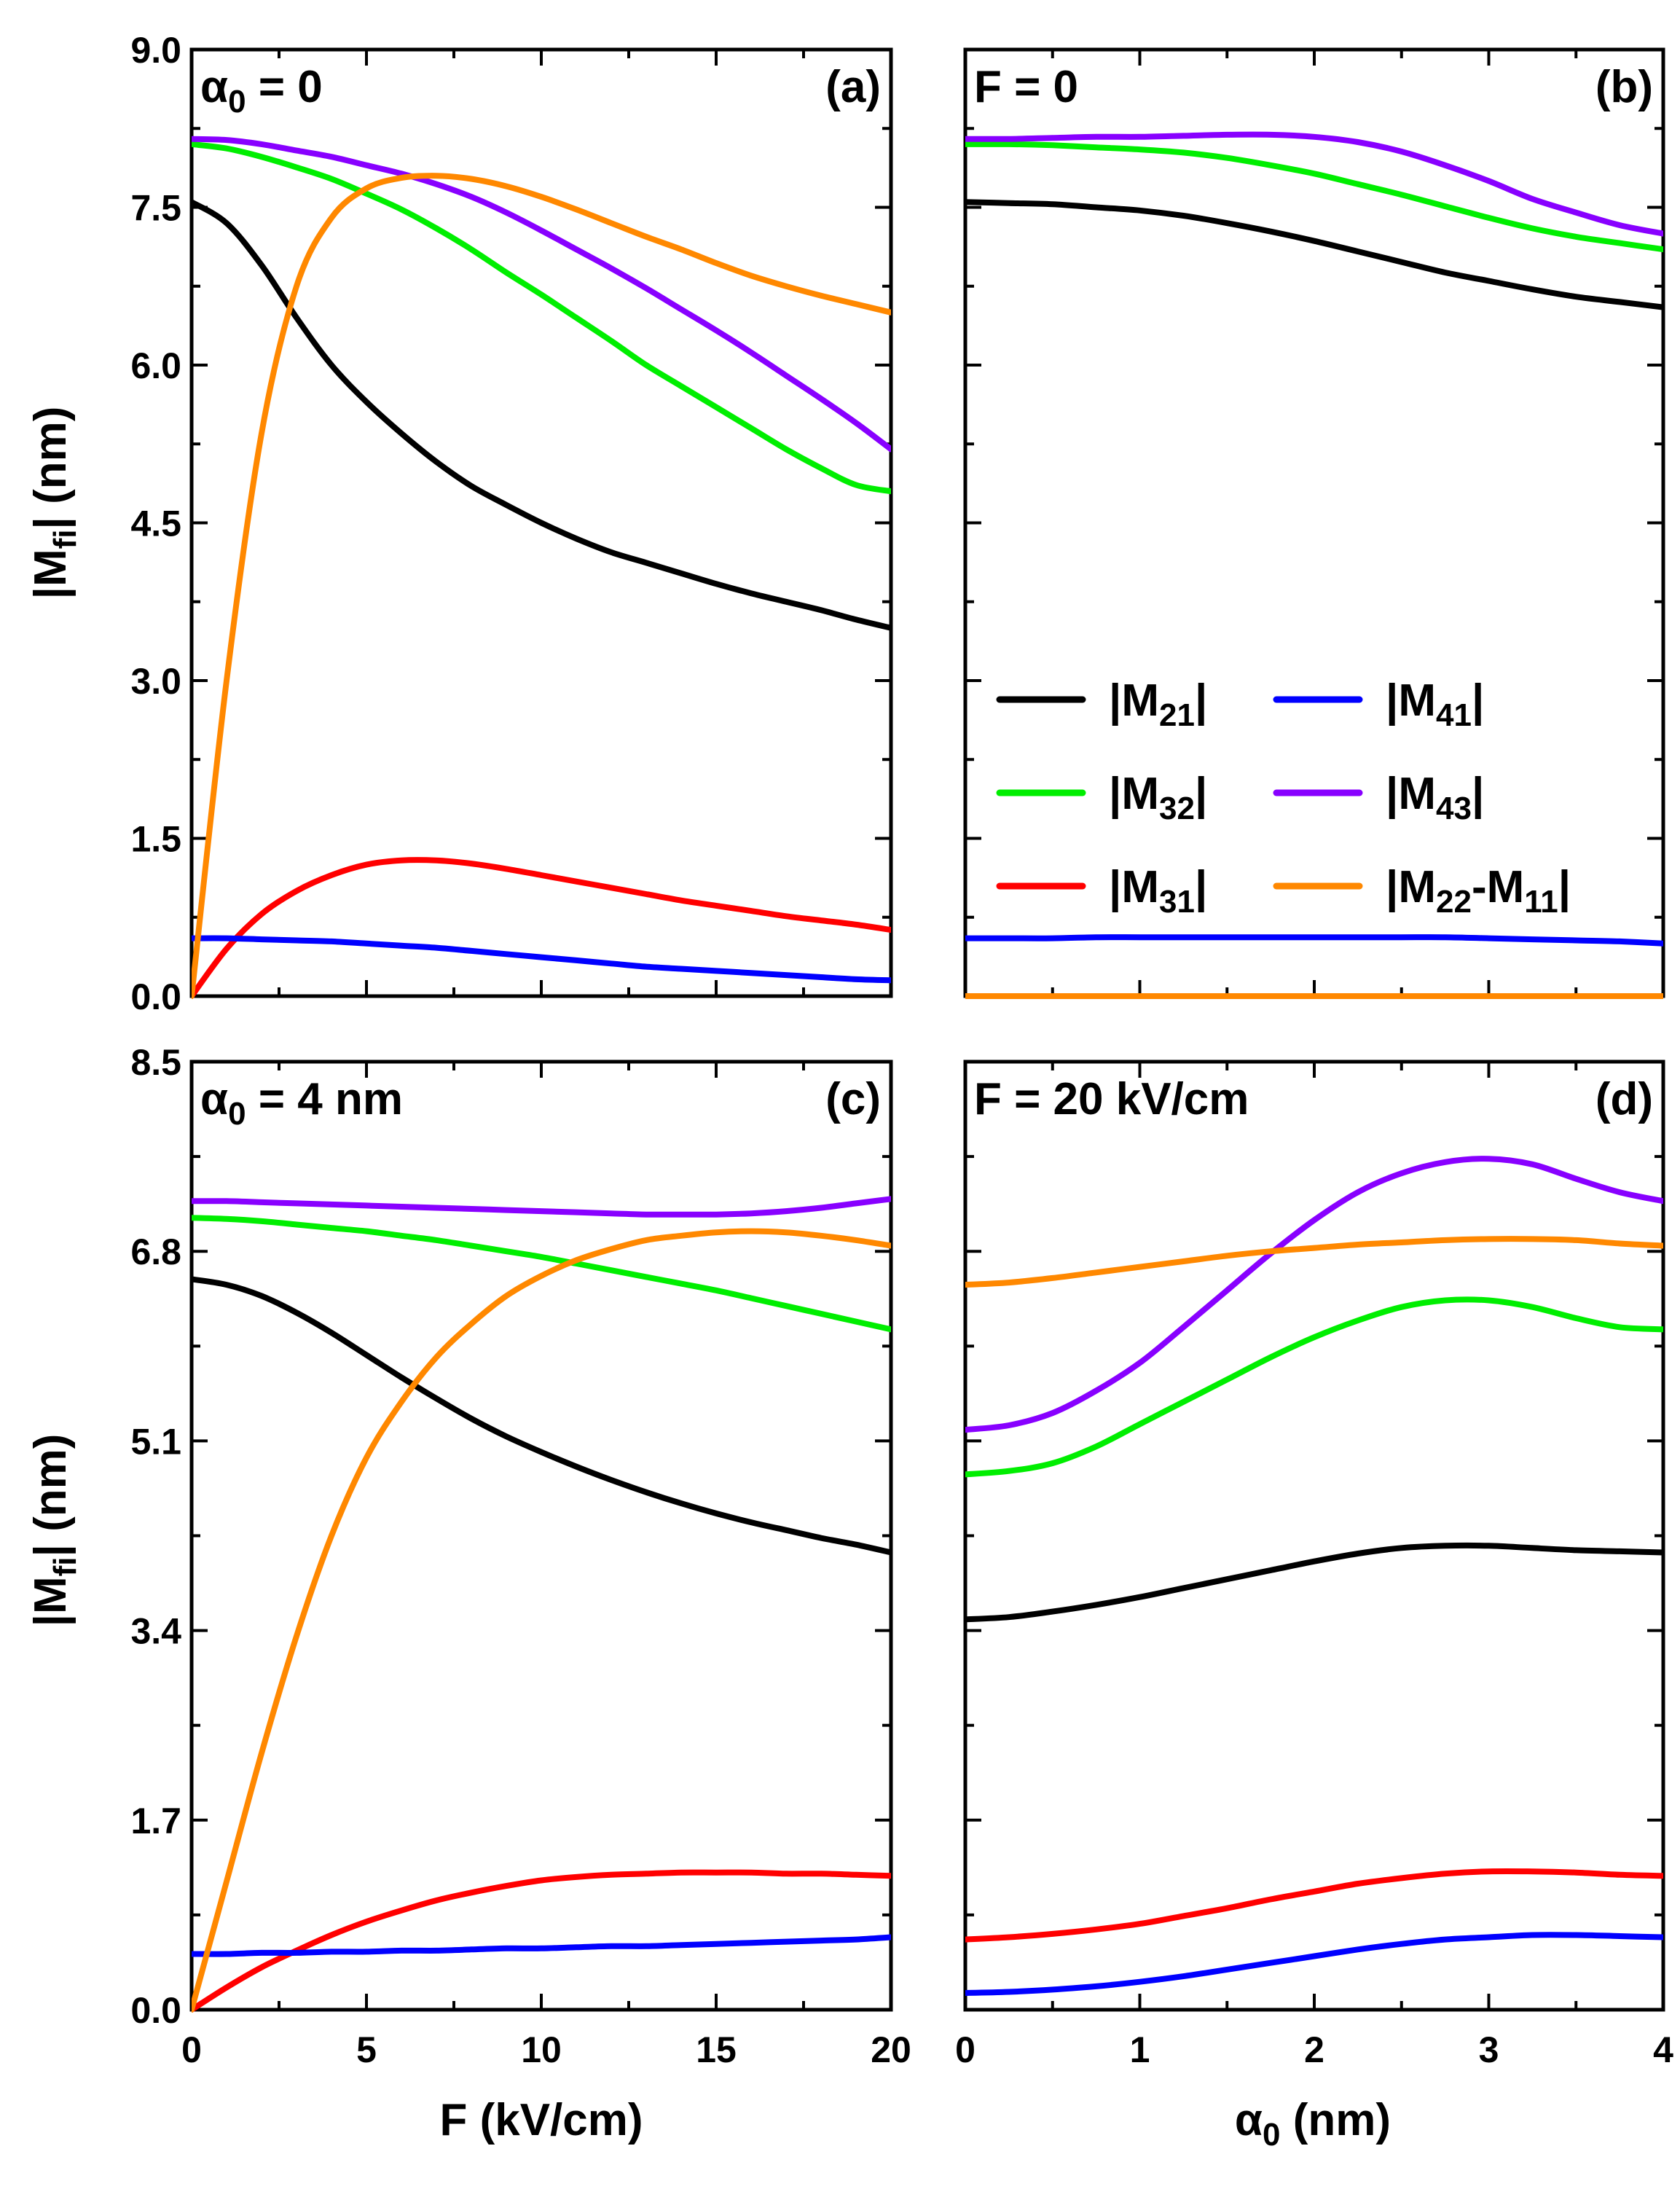 The width and height of the screenshot is (1680, 2197). What do you see at coordinates (1313, 2124) in the screenshot?
I see `x-axis-title-right: α0 (nm)` at bounding box center [1313, 2124].